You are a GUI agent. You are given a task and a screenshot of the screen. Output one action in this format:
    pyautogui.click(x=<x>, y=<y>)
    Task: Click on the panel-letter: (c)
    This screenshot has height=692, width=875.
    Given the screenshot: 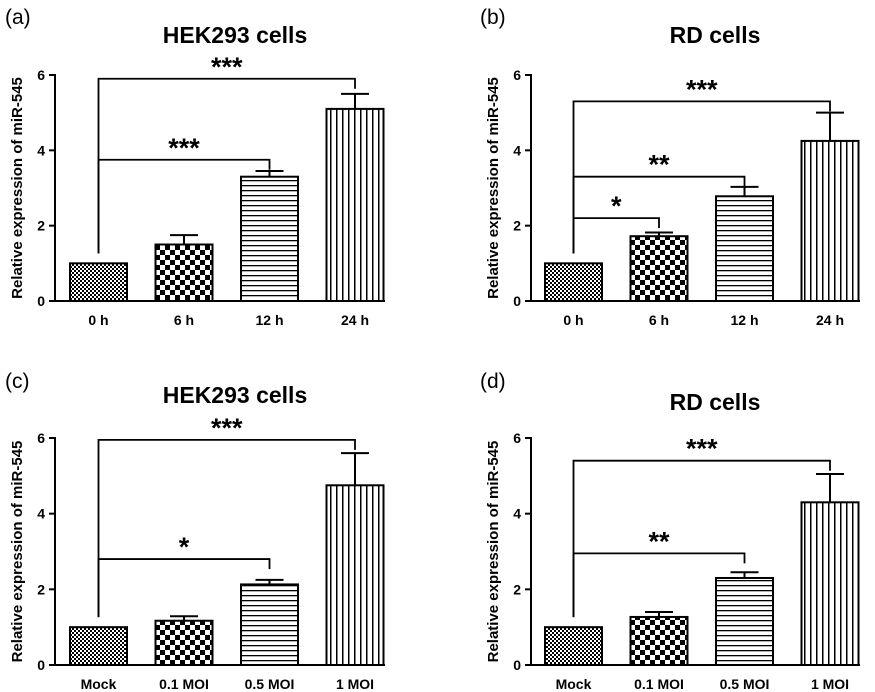 What is the action you would take?
    pyautogui.click(x=17, y=381)
    